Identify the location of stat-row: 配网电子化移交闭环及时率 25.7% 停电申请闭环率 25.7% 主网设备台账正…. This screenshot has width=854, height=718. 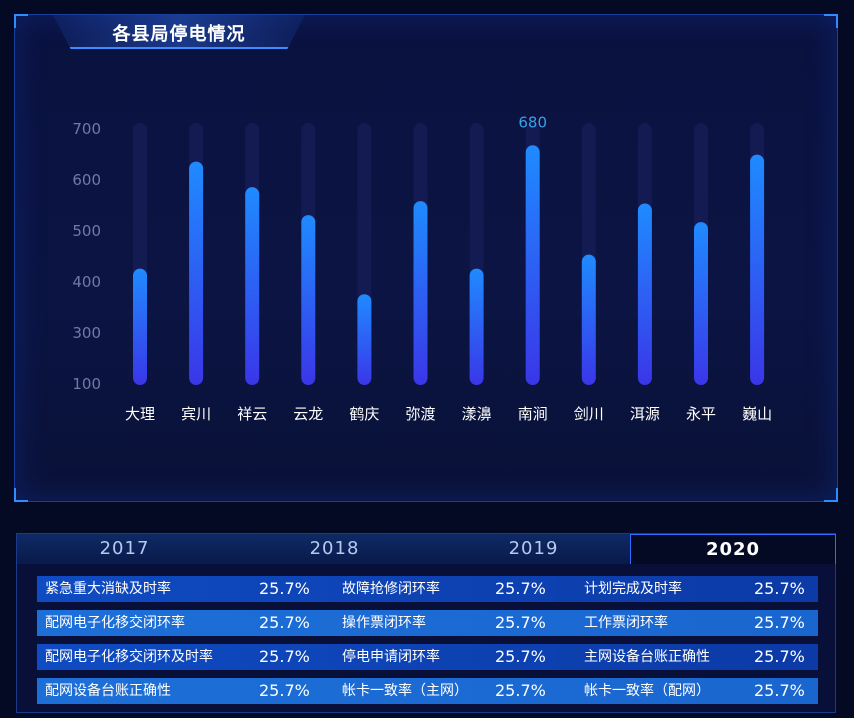
(427, 657).